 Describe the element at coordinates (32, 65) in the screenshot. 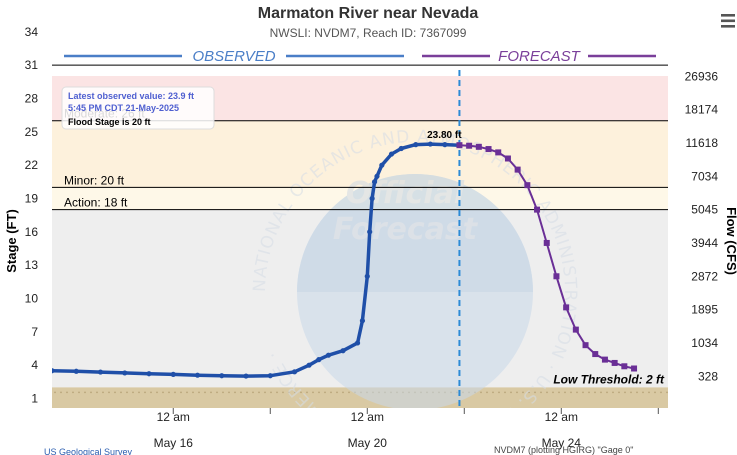

I see `stage-tick-label: 31` at that location.